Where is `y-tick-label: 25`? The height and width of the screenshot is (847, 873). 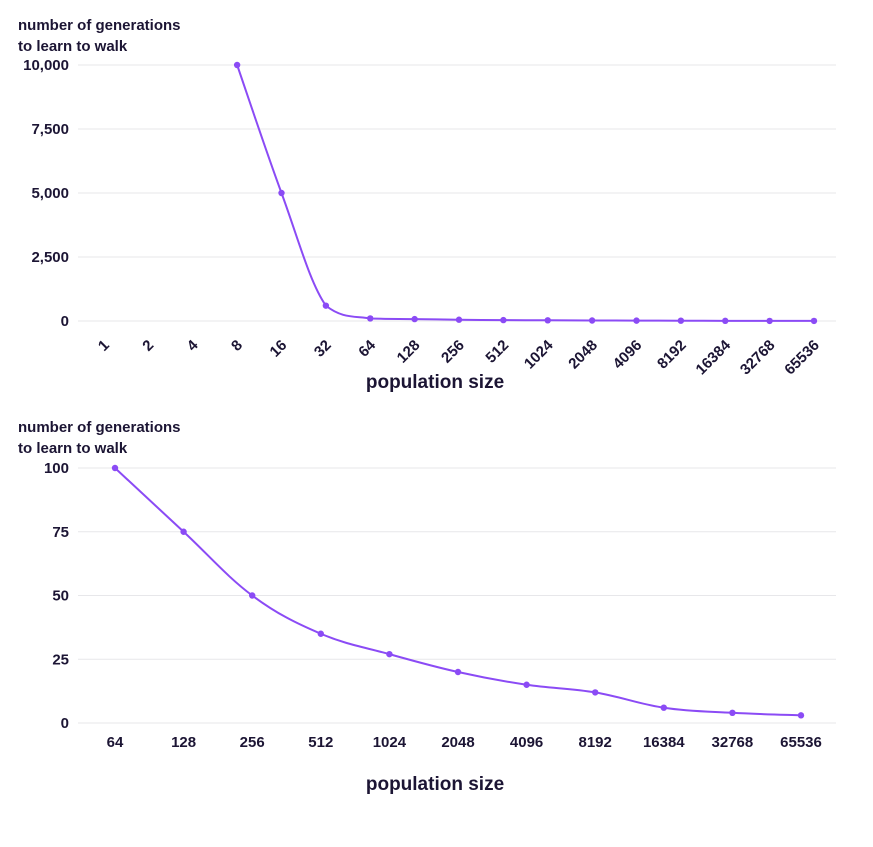 y-tick-label: 25 is located at coordinates (60, 659).